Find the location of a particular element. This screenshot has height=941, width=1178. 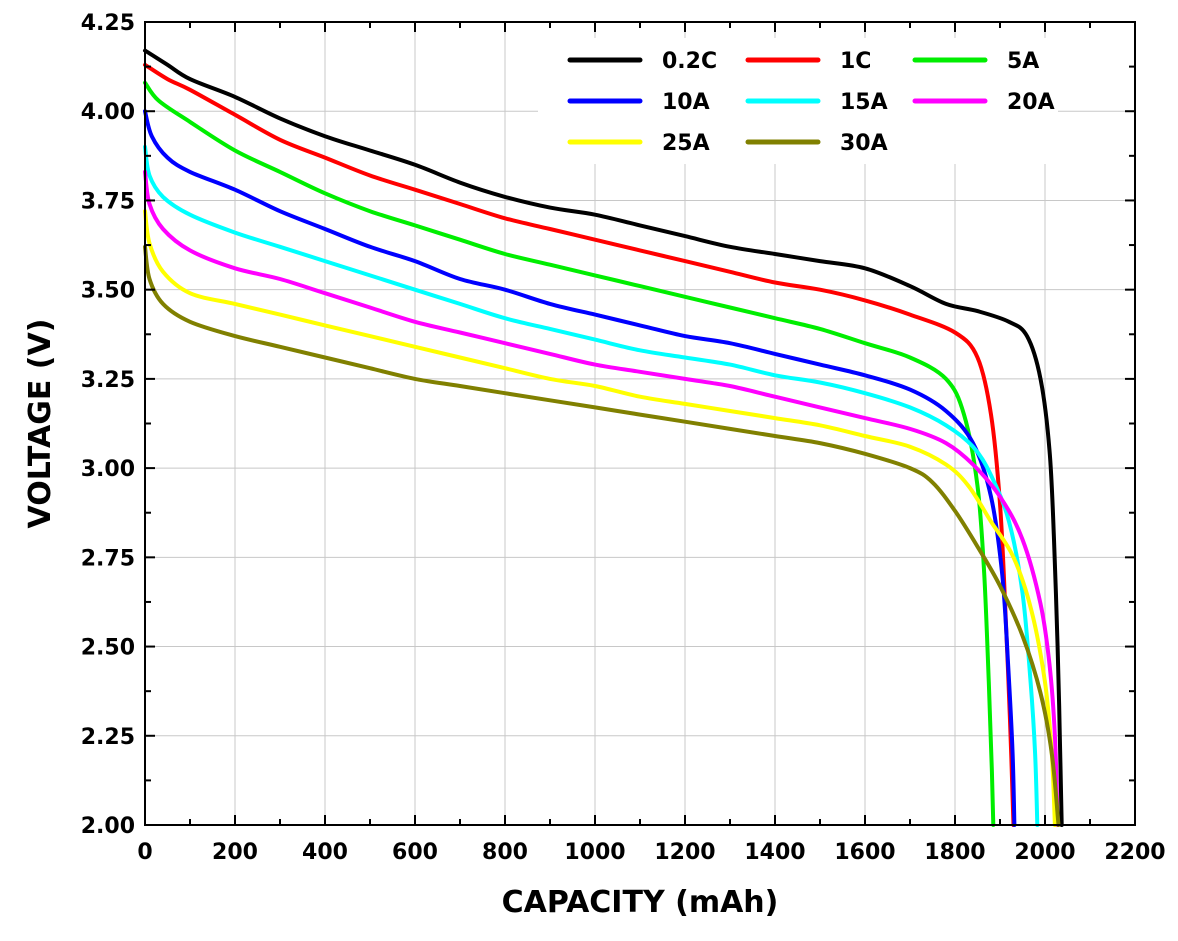

legend: 0.2C 1C 5A 10A 15A 20A 25A 30A is located at coordinates (811, 102).